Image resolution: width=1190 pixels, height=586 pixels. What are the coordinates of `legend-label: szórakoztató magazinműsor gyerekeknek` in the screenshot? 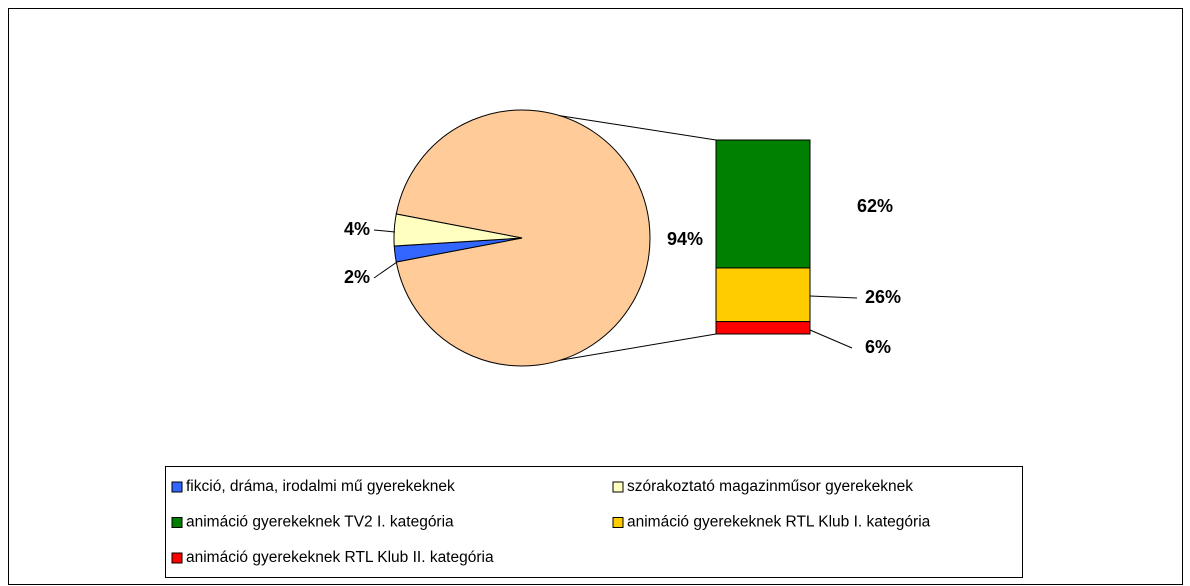 It's located at (770, 486).